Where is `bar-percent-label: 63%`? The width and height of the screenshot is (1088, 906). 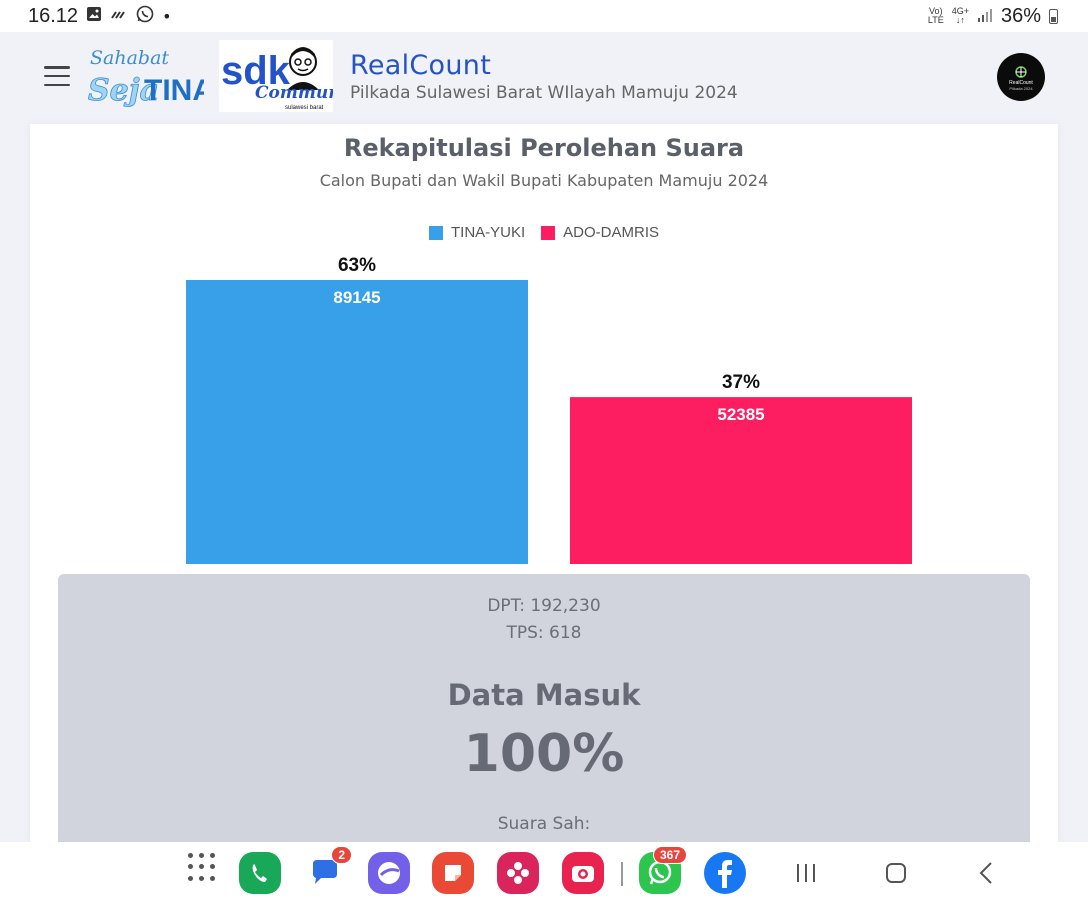
bar-percent-label: 63% is located at coordinates (357, 265).